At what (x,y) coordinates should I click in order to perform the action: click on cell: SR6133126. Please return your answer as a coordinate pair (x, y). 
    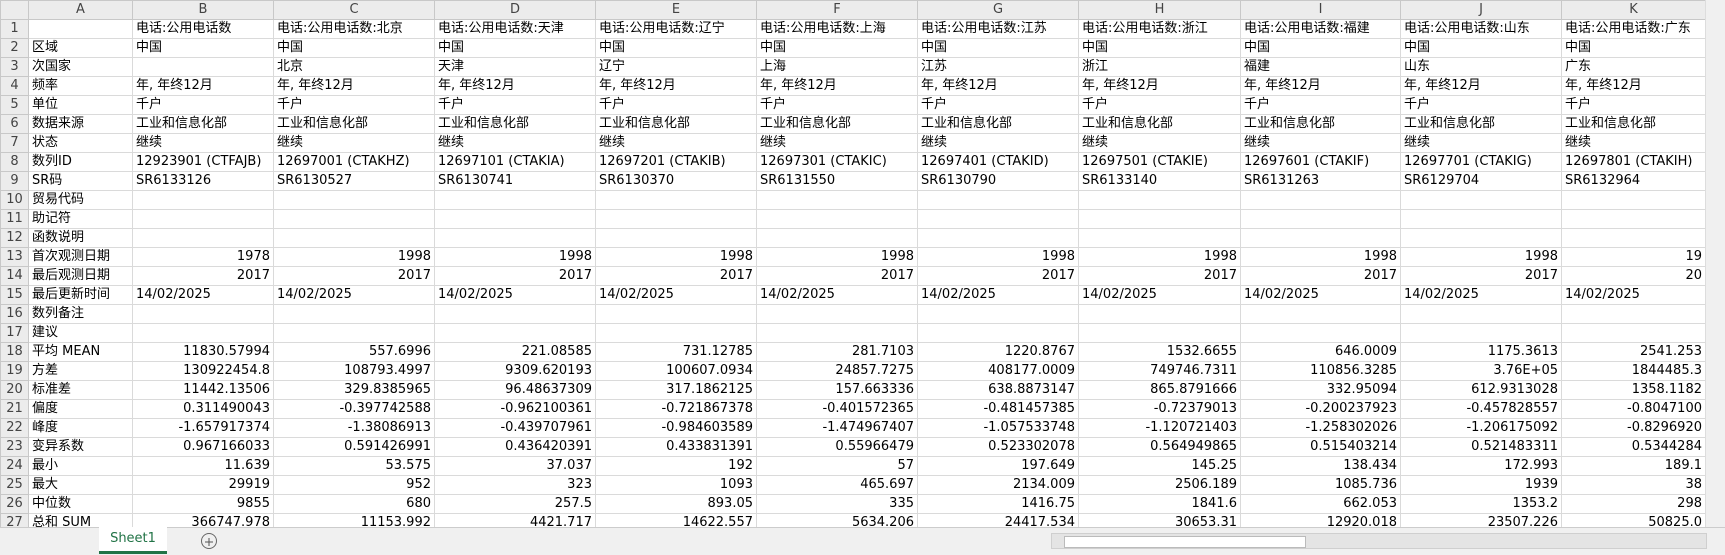
    Looking at the image, I should click on (203, 181).